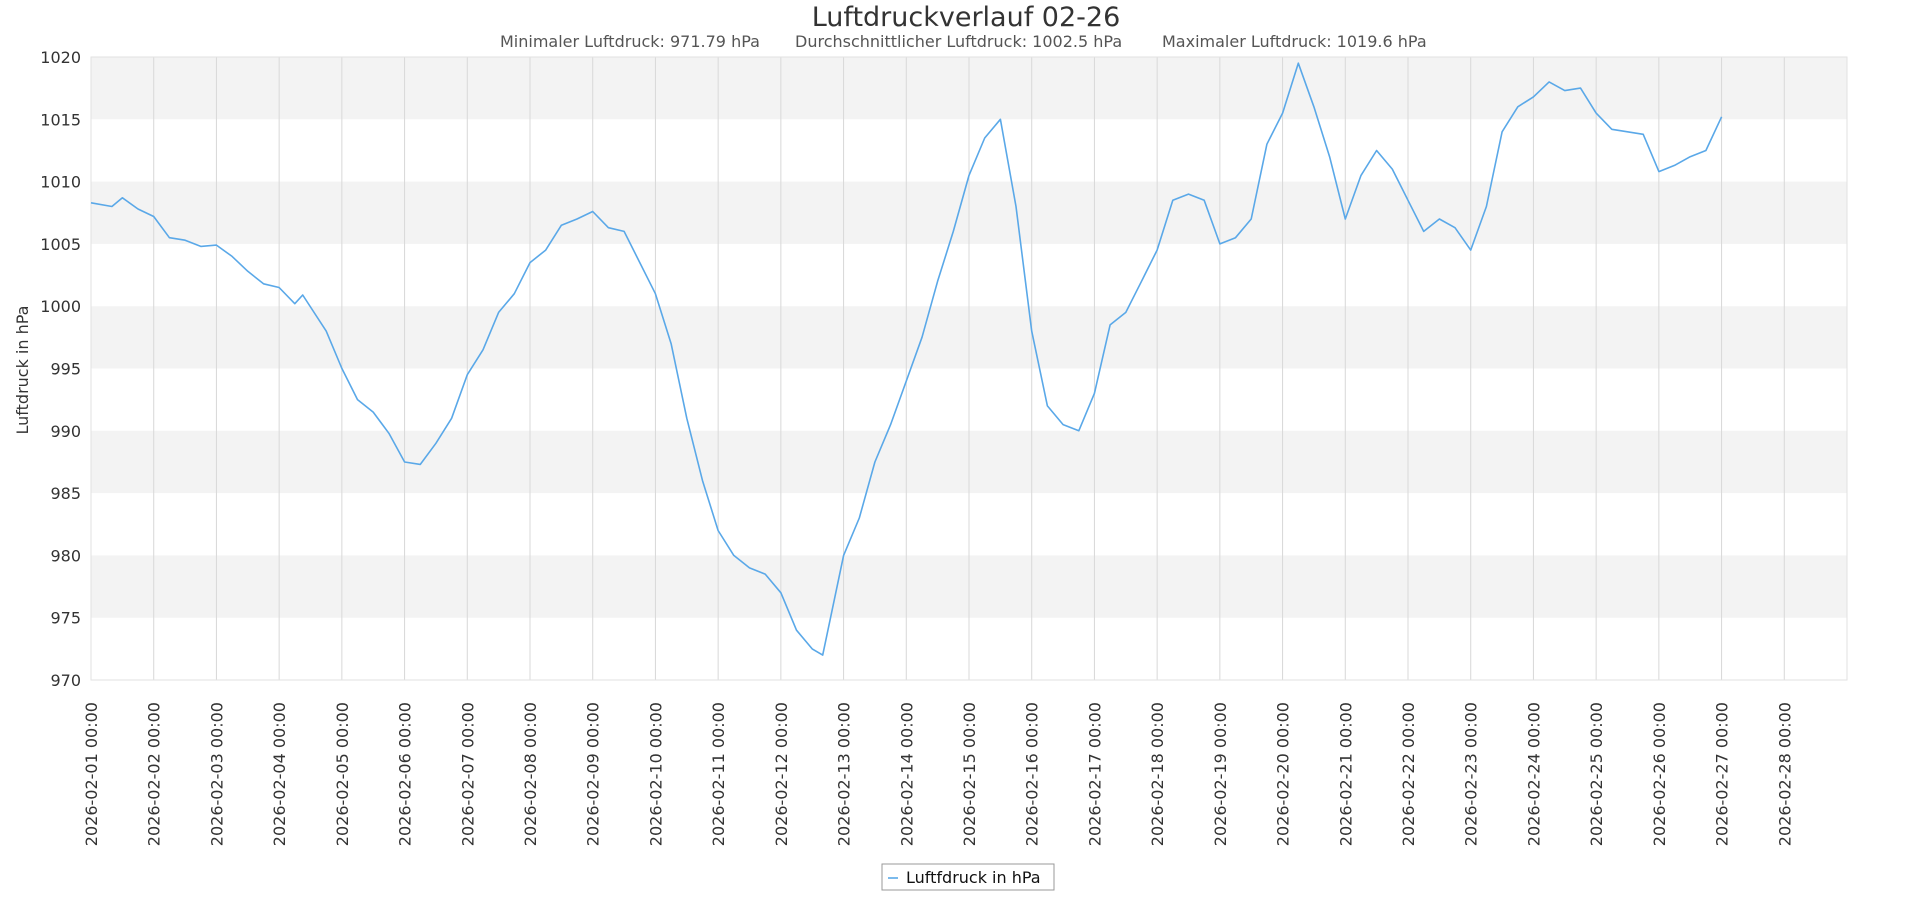  I want to click on y-tick-label: 990, so click(65, 431).